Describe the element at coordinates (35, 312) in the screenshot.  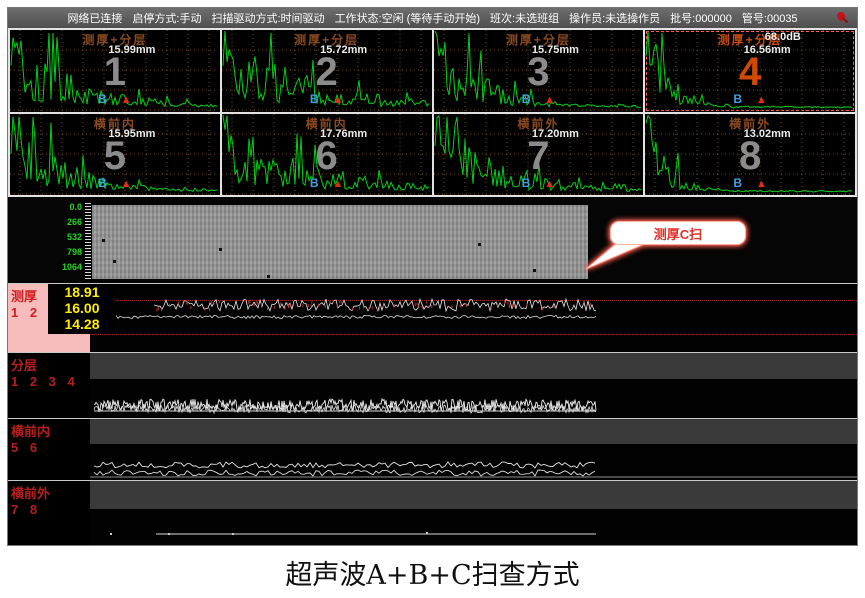
I see `bscan-row-channels: 1 2 3` at that location.